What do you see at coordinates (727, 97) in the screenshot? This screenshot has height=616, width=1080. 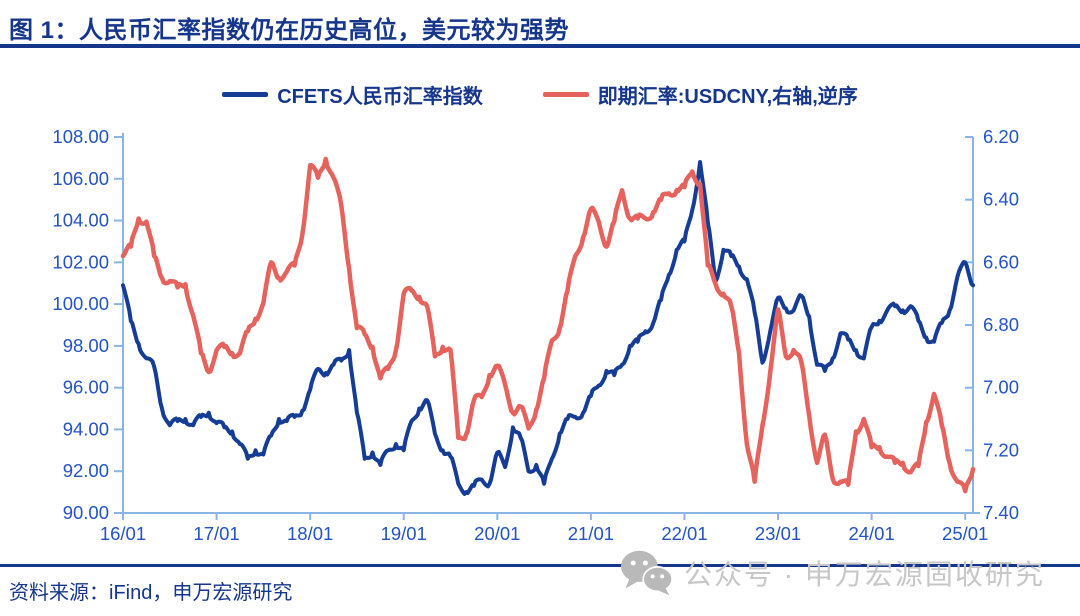 I see `legend-label-usdcny: 即期汇率:USDCNY,右轴,逆序` at bounding box center [727, 97].